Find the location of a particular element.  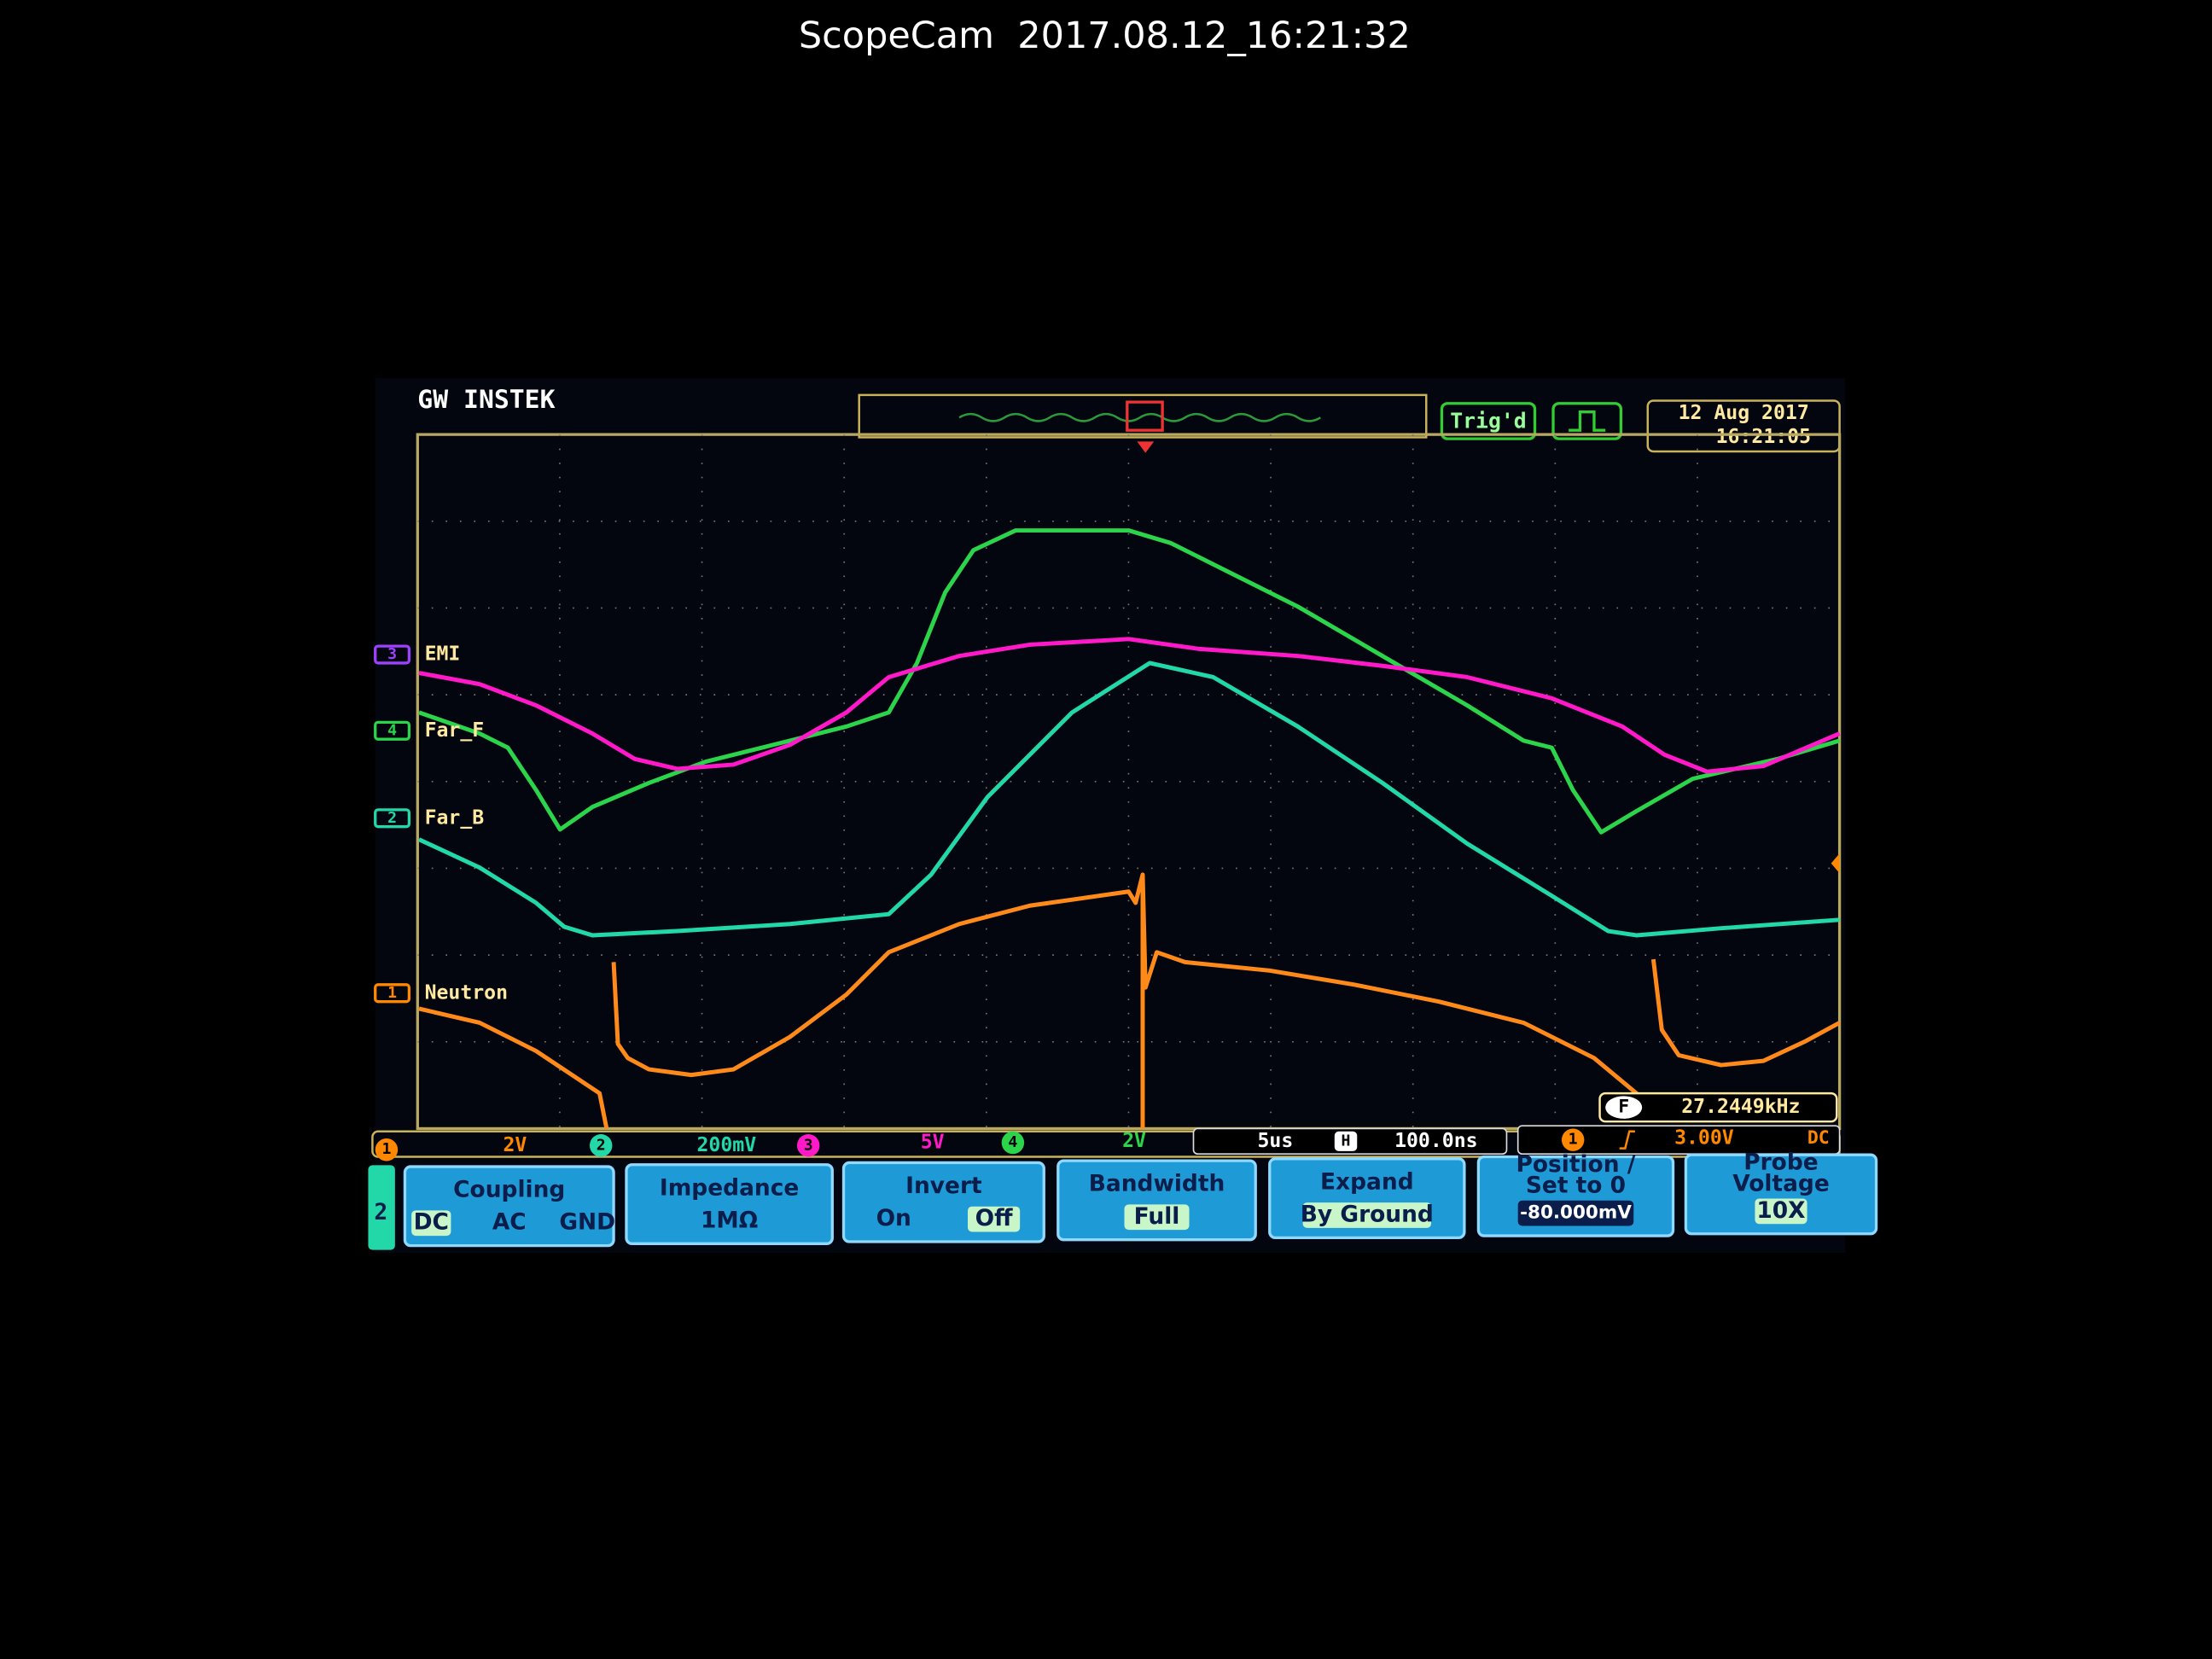

ch4-badge is located at coordinates (1013, 1143).